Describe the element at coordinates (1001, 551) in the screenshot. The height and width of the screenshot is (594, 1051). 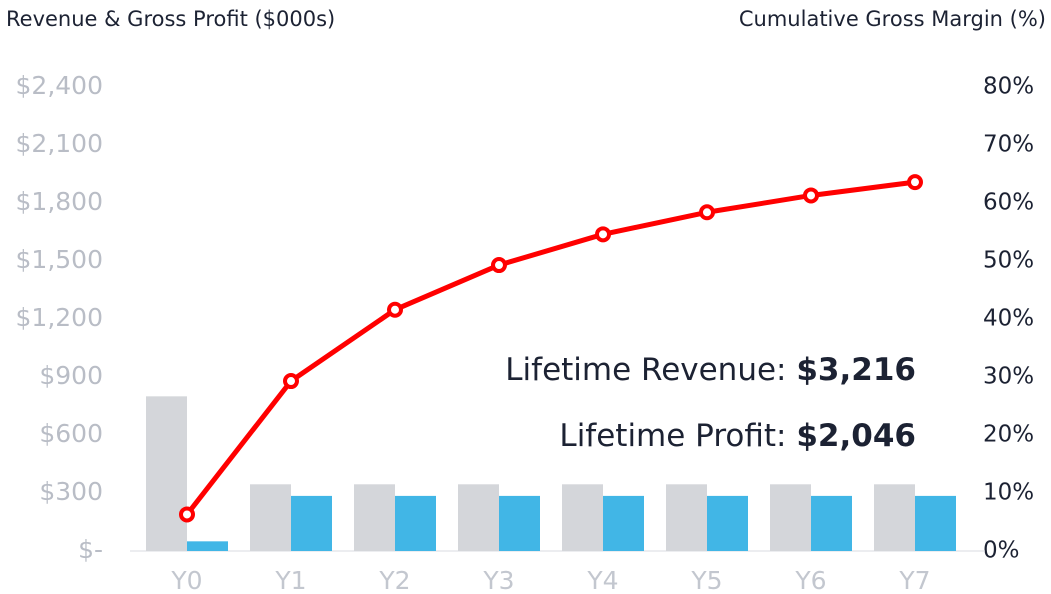
I see `y2-tick-label: 0%` at that location.